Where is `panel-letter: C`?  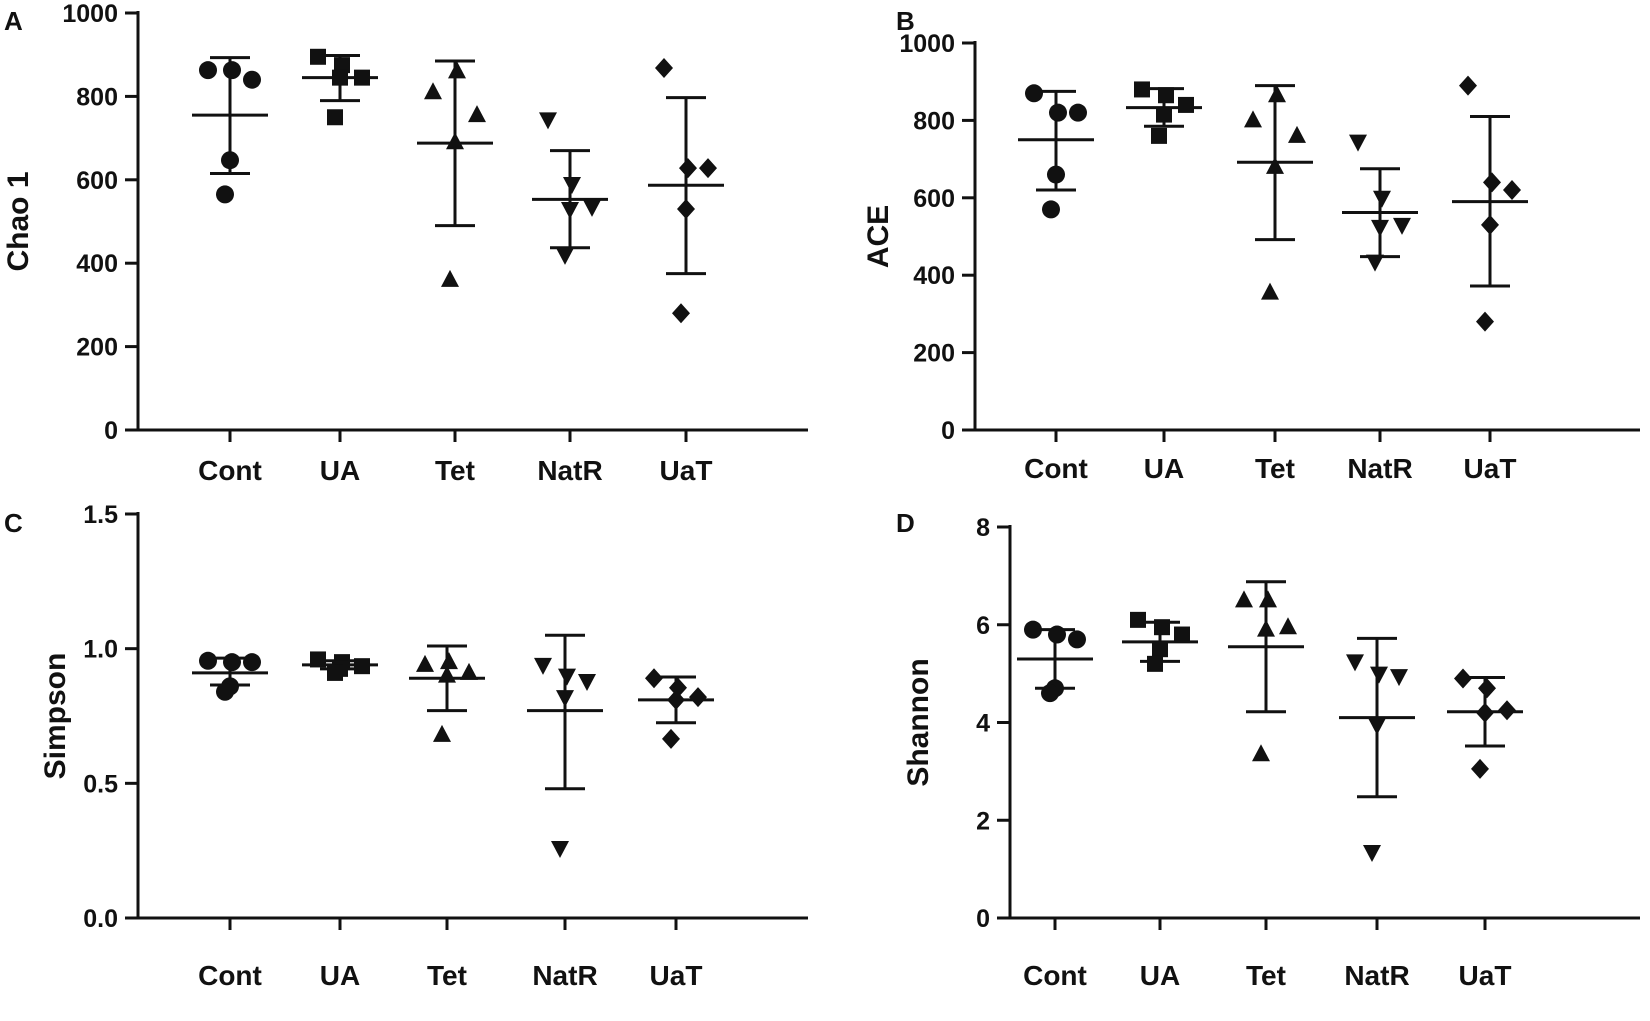 panel-letter: C is located at coordinates (13, 523).